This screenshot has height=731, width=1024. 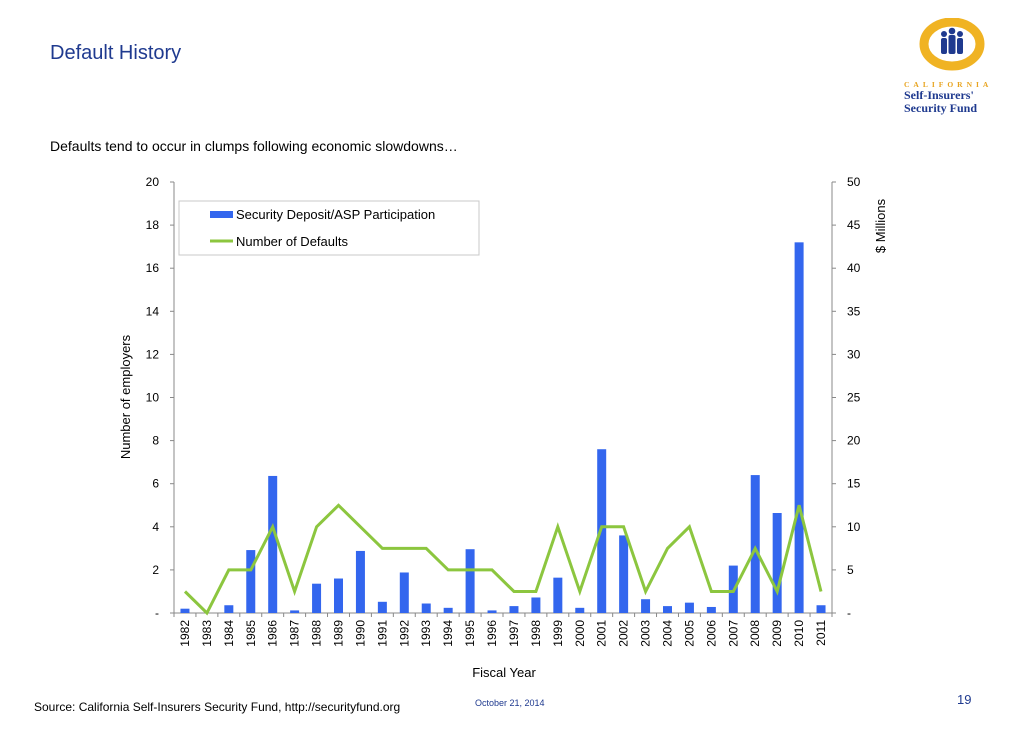 I want to click on logo-line-2: Self-Insurers', so click(x=939, y=95).